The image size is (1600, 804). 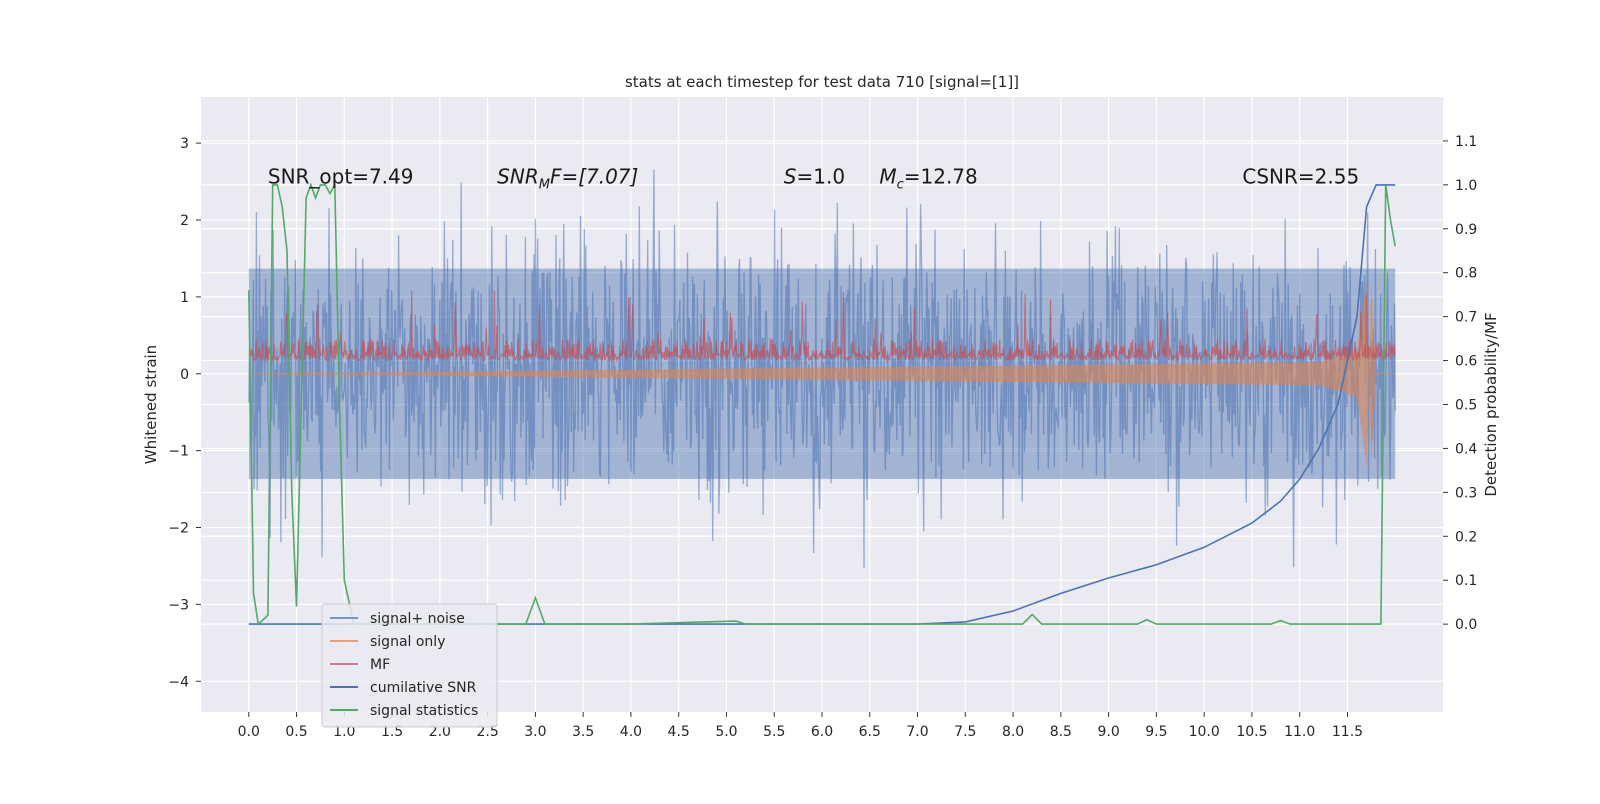 What do you see at coordinates (965, 732) in the screenshot?
I see `x-tick-label: 7.5` at bounding box center [965, 732].